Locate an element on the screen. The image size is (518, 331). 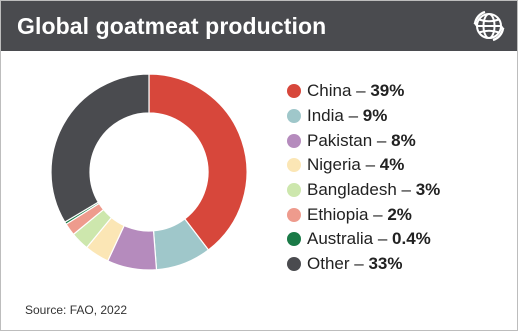
legend-item-bangladesh: Bangladesh – 3% is located at coordinates (401, 190).